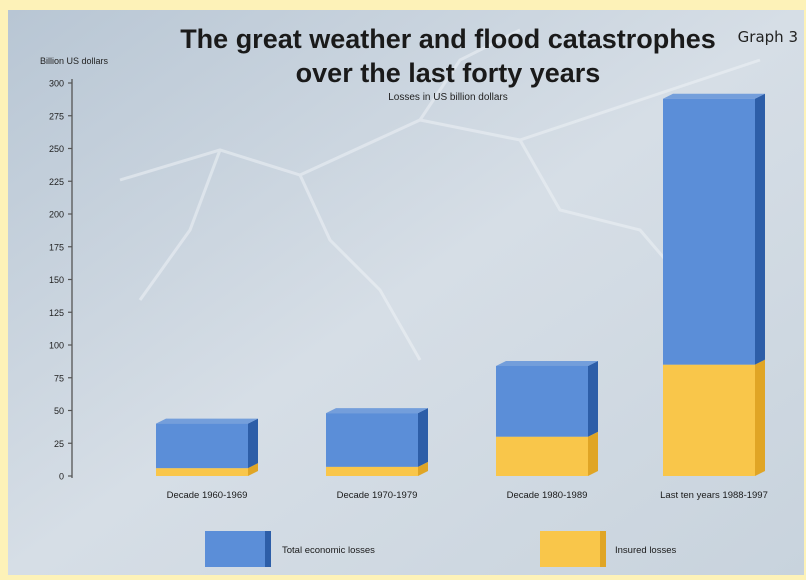 The image size is (806, 580). I want to click on bar-total-3-front, so click(542, 401).